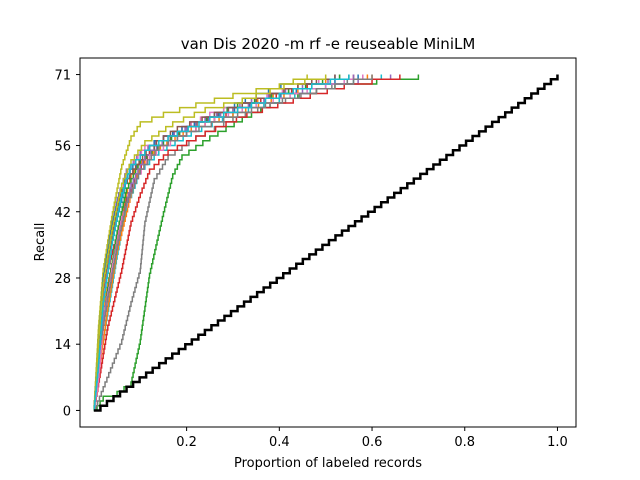 The height and width of the screenshot is (480, 640). I want to click on x-tick-label: 0.6, so click(372, 442).